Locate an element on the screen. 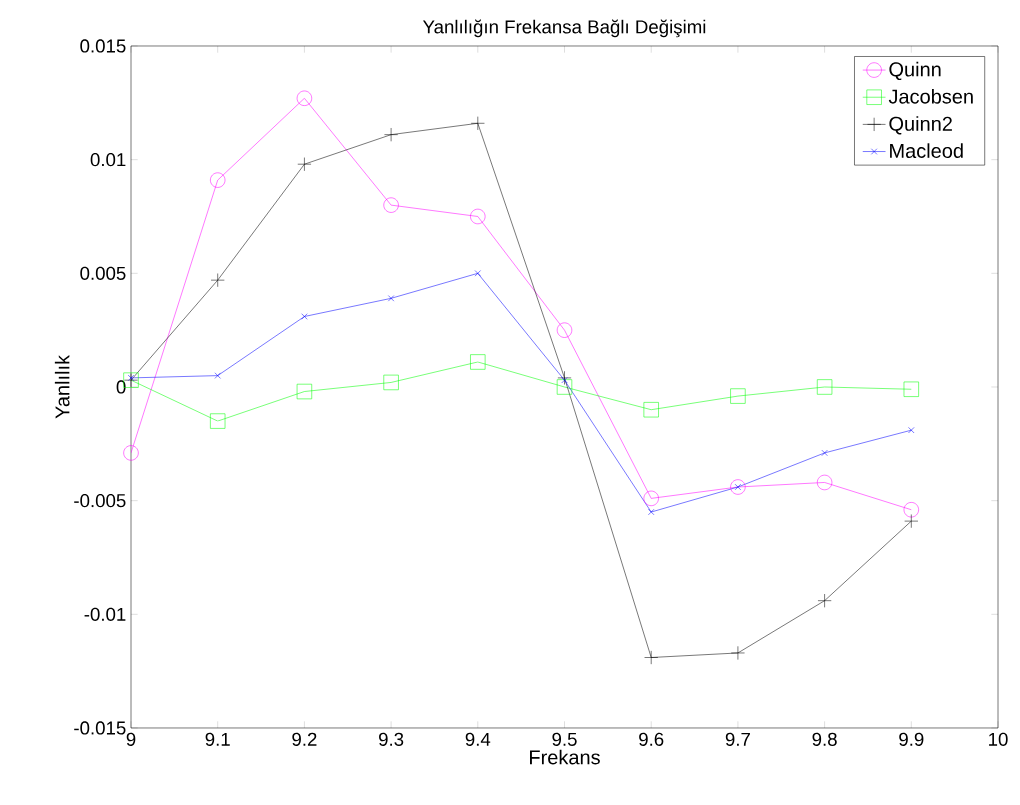 This screenshot has width=1020, height=805. chart-title: Yanlılığın Frekansa Bağlı Değişimi is located at coordinates (564, 28).